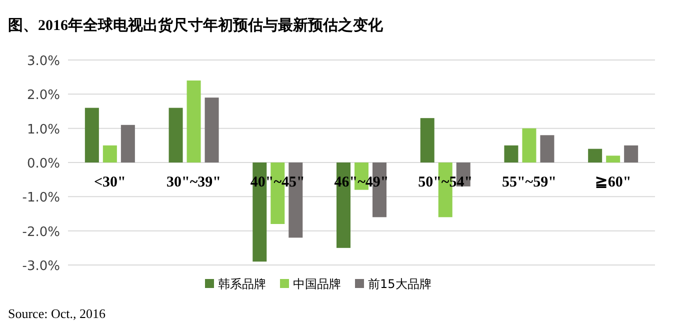 The image size is (675, 330). What do you see at coordinates (196, 25) in the screenshot?
I see `chart-title: 图、2016年全球电视出货尺寸年初预估与最新预估之变化` at bounding box center [196, 25].